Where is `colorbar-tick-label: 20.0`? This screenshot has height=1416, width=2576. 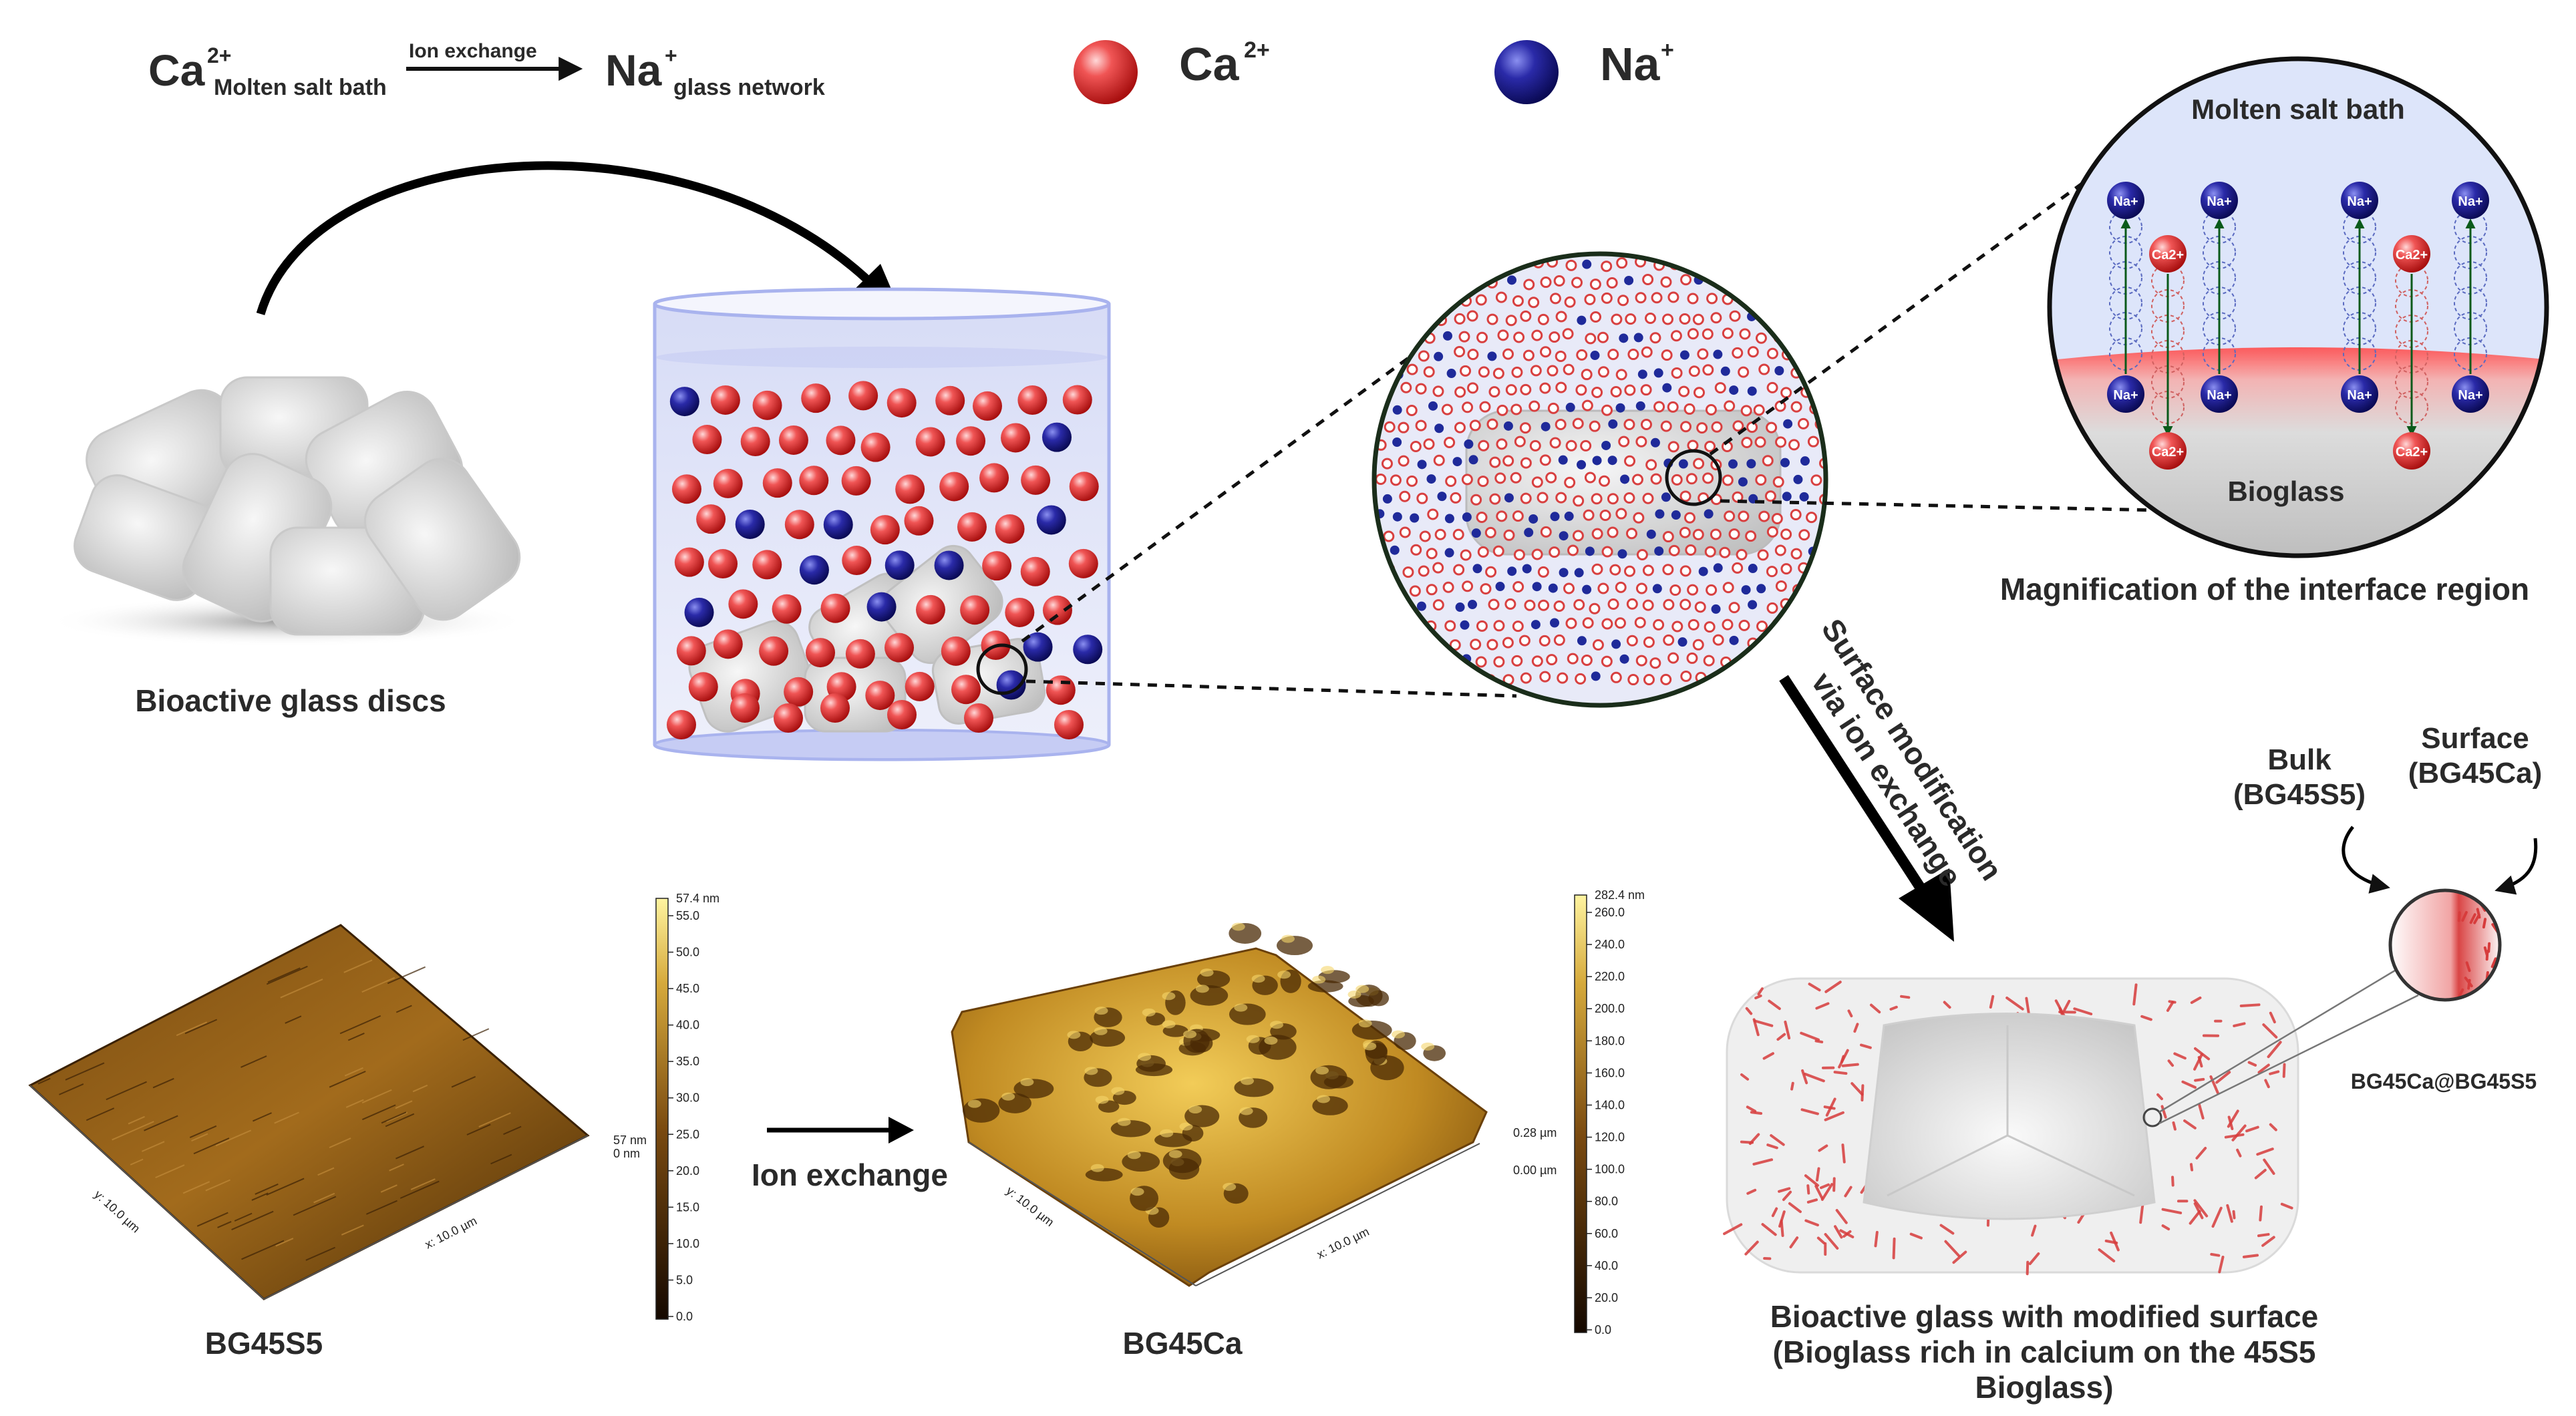
colorbar-tick-label: 20.0 is located at coordinates (1606, 1297).